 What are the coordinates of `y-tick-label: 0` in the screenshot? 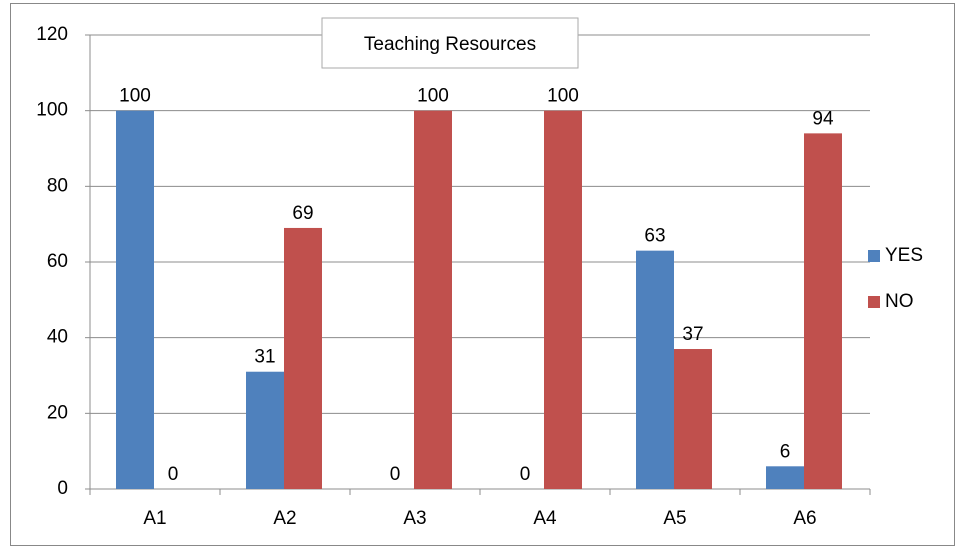 It's located at (62, 488).